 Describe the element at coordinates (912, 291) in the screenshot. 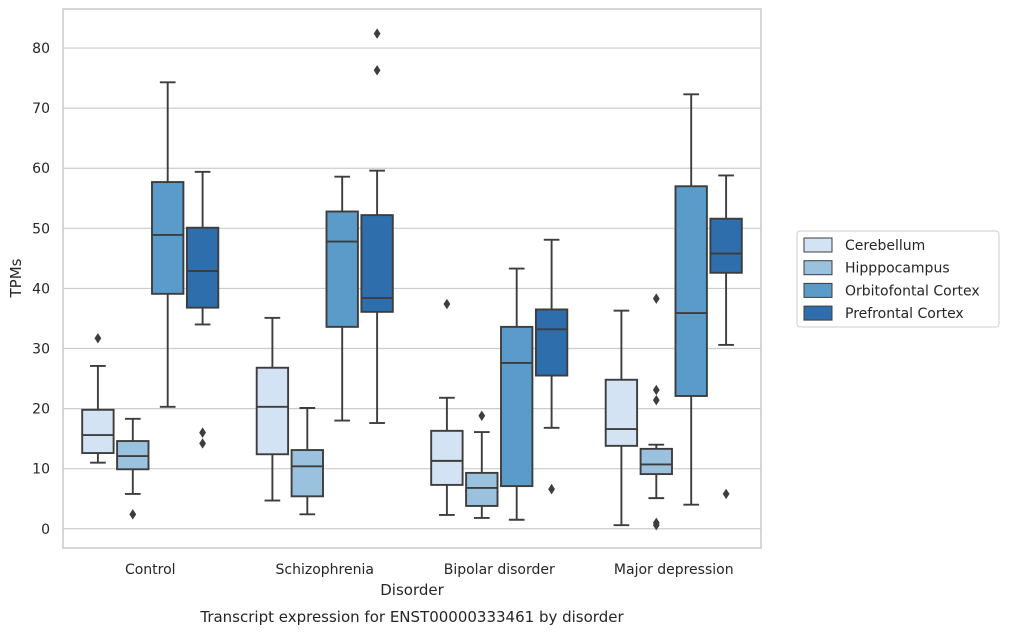

I see `legend-label: Orbitofontal Cortex` at that location.